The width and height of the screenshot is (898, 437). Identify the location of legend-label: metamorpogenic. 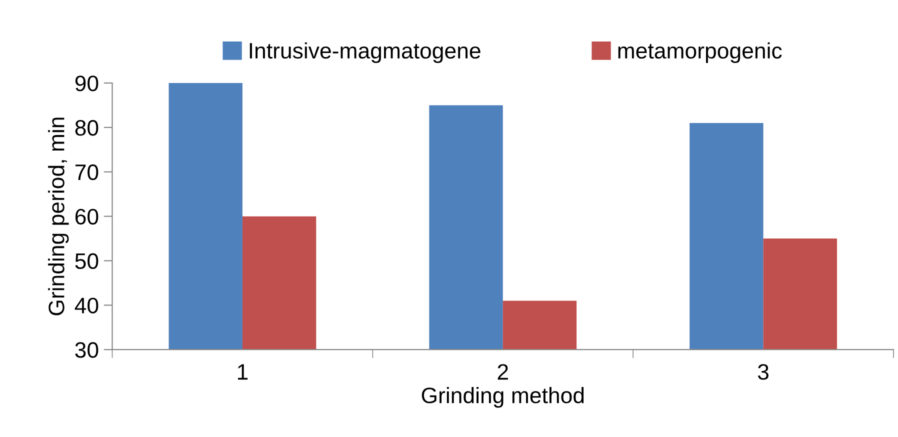
(700, 53).